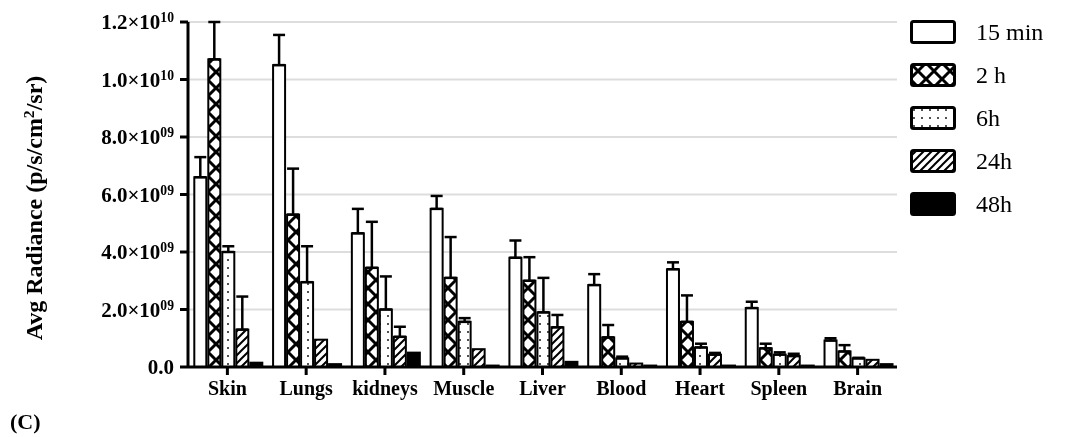  What do you see at coordinates (858, 388) in the screenshot?
I see `x-tick-label: Brain` at bounding box center [858, 388].